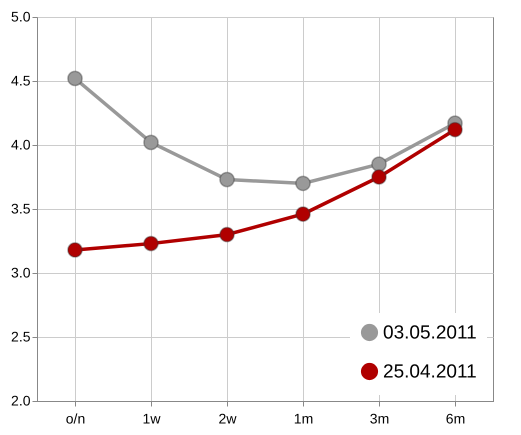 Image resolution: width=521 pixels, height=435 pixels. I want to click on y-tick-label: 5.0, so click(21, 16).